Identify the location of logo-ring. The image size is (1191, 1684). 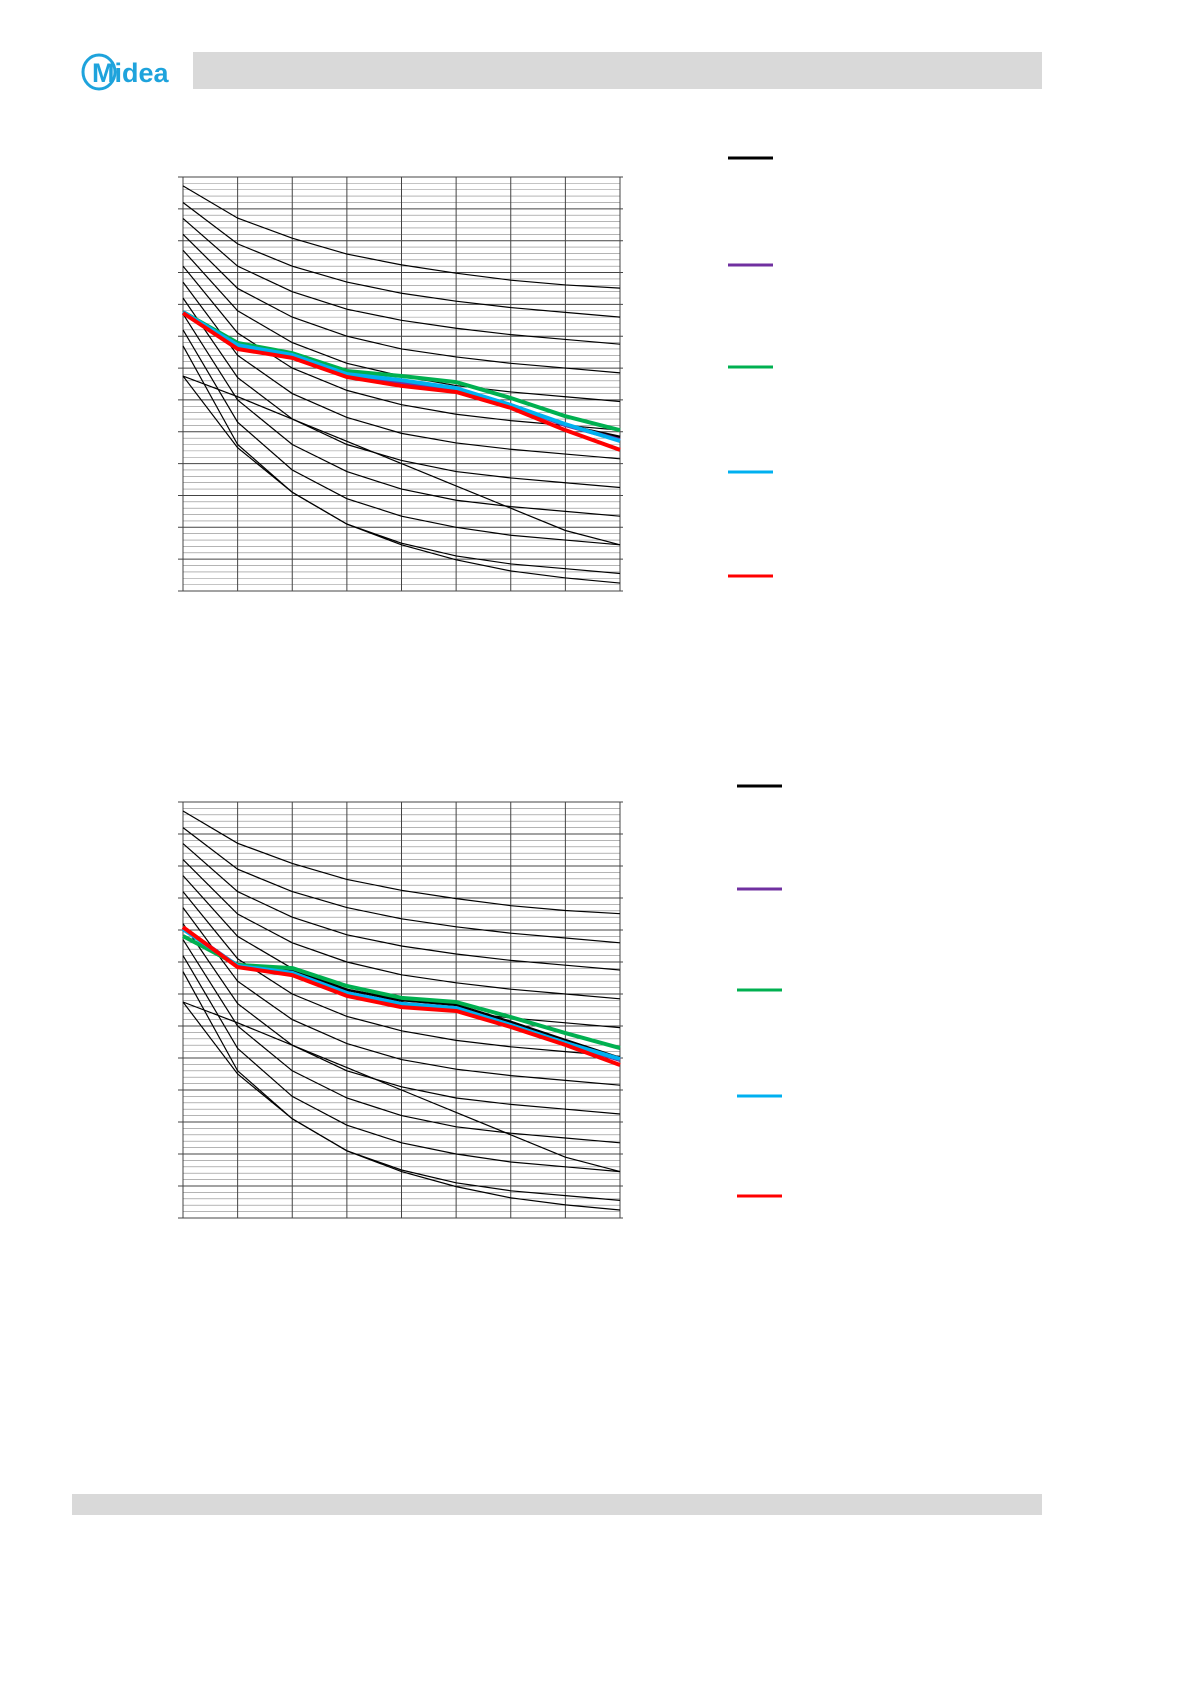
(99, 72).